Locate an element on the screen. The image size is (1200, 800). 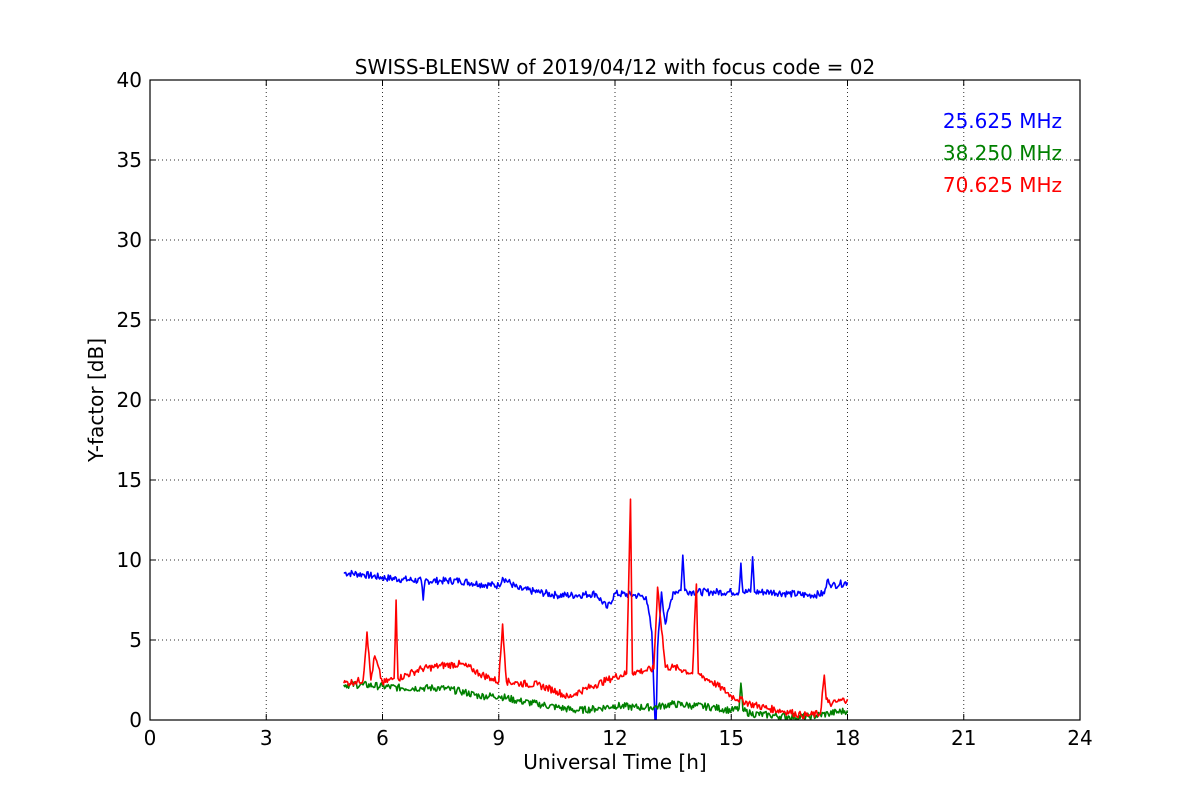
legend-entry-0: 25.625 MHz is located at coordinates (1002, 121).